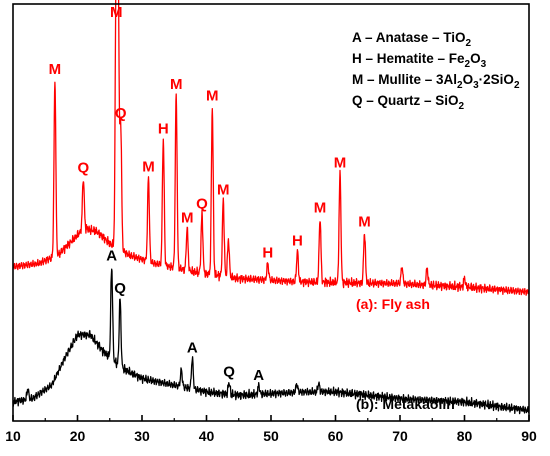 Image resolution: width=550 pixels, height=456 pixels. Describe the element at coordinates (436, 81) in the screenshot. I see `legend-entry-mullite: M – Mullite – 3Al2O3·2SiO2` at that location.